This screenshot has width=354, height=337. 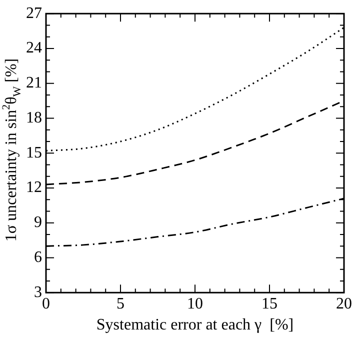 What do you see at coordinates (46, 303) in the screenshot?
I see `x-tick-label: 0` at bounding box center [46, 303].